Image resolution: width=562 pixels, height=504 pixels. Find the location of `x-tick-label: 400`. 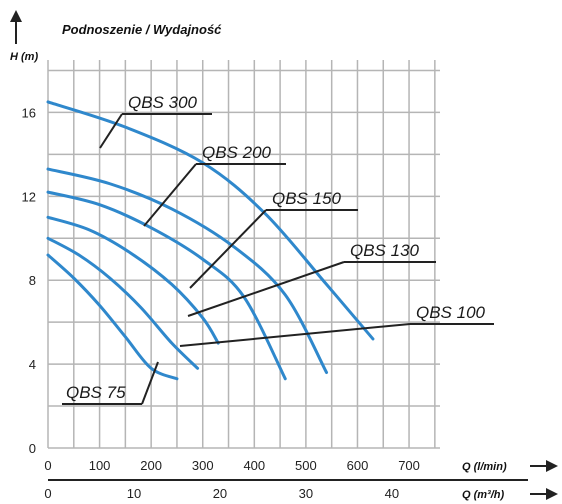

x-tick-label: 400 is located at coordinates (254, 465).